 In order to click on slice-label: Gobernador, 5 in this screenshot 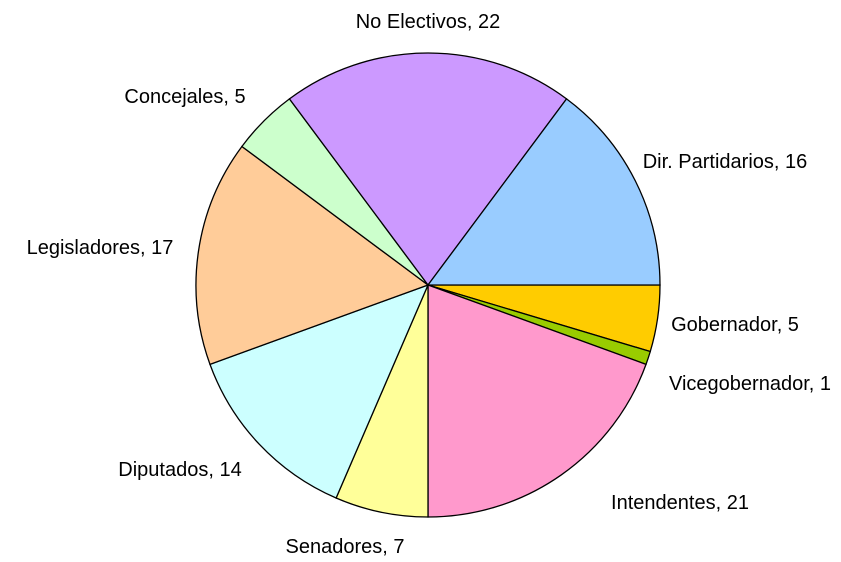, I will do `click(735, 325)`.